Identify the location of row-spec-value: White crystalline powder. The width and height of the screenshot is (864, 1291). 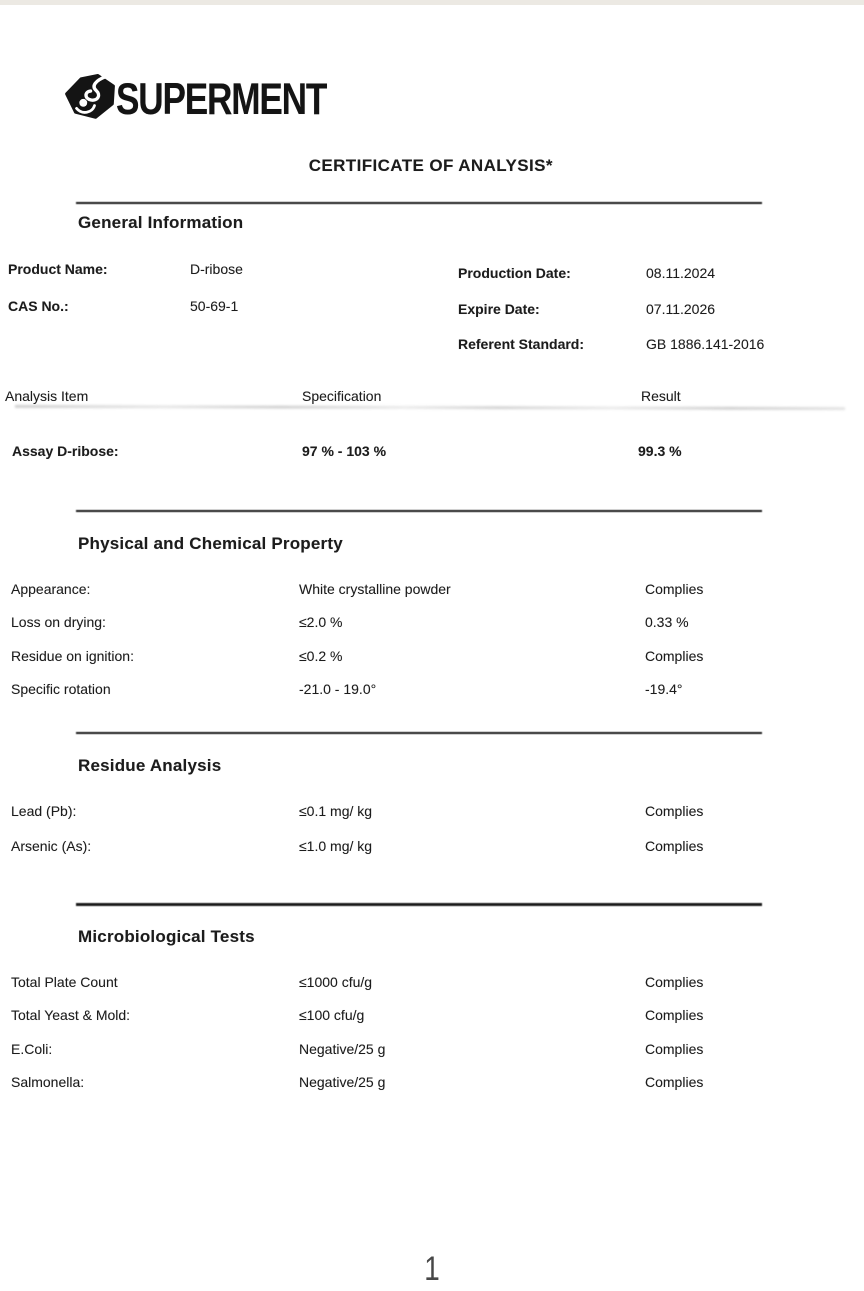
(375, 589).